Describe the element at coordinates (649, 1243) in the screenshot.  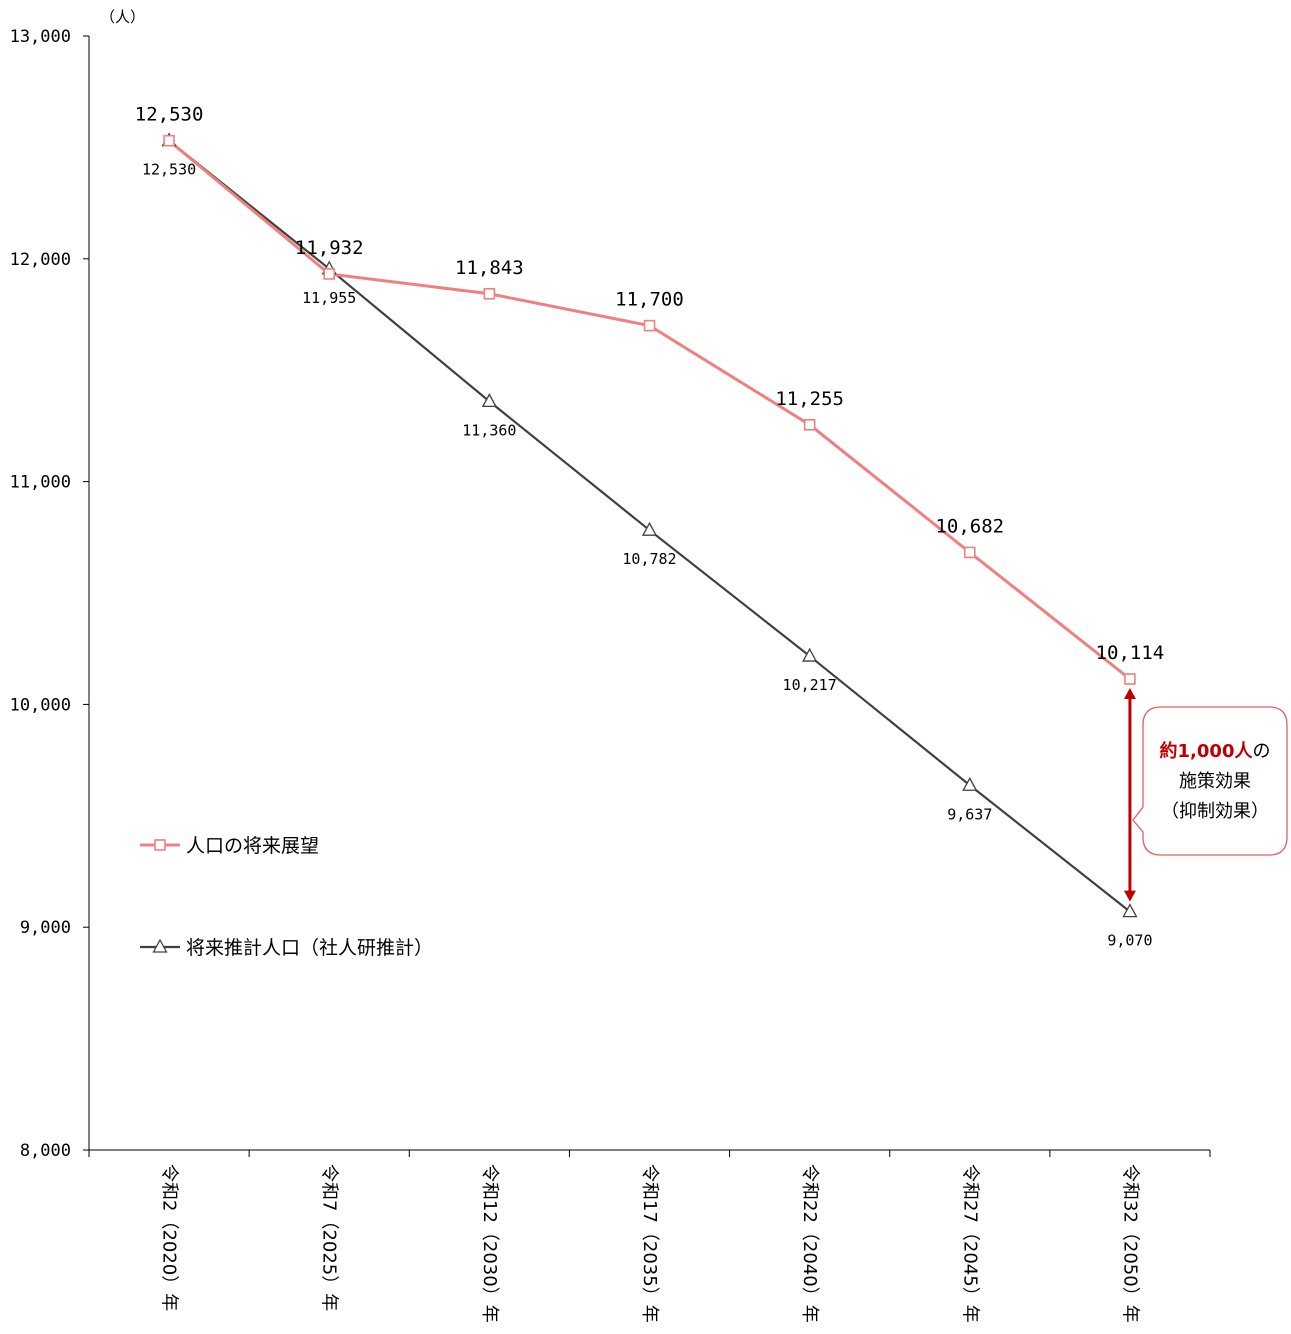
I see `x-category-label: 令和17（2035）年` at that location.